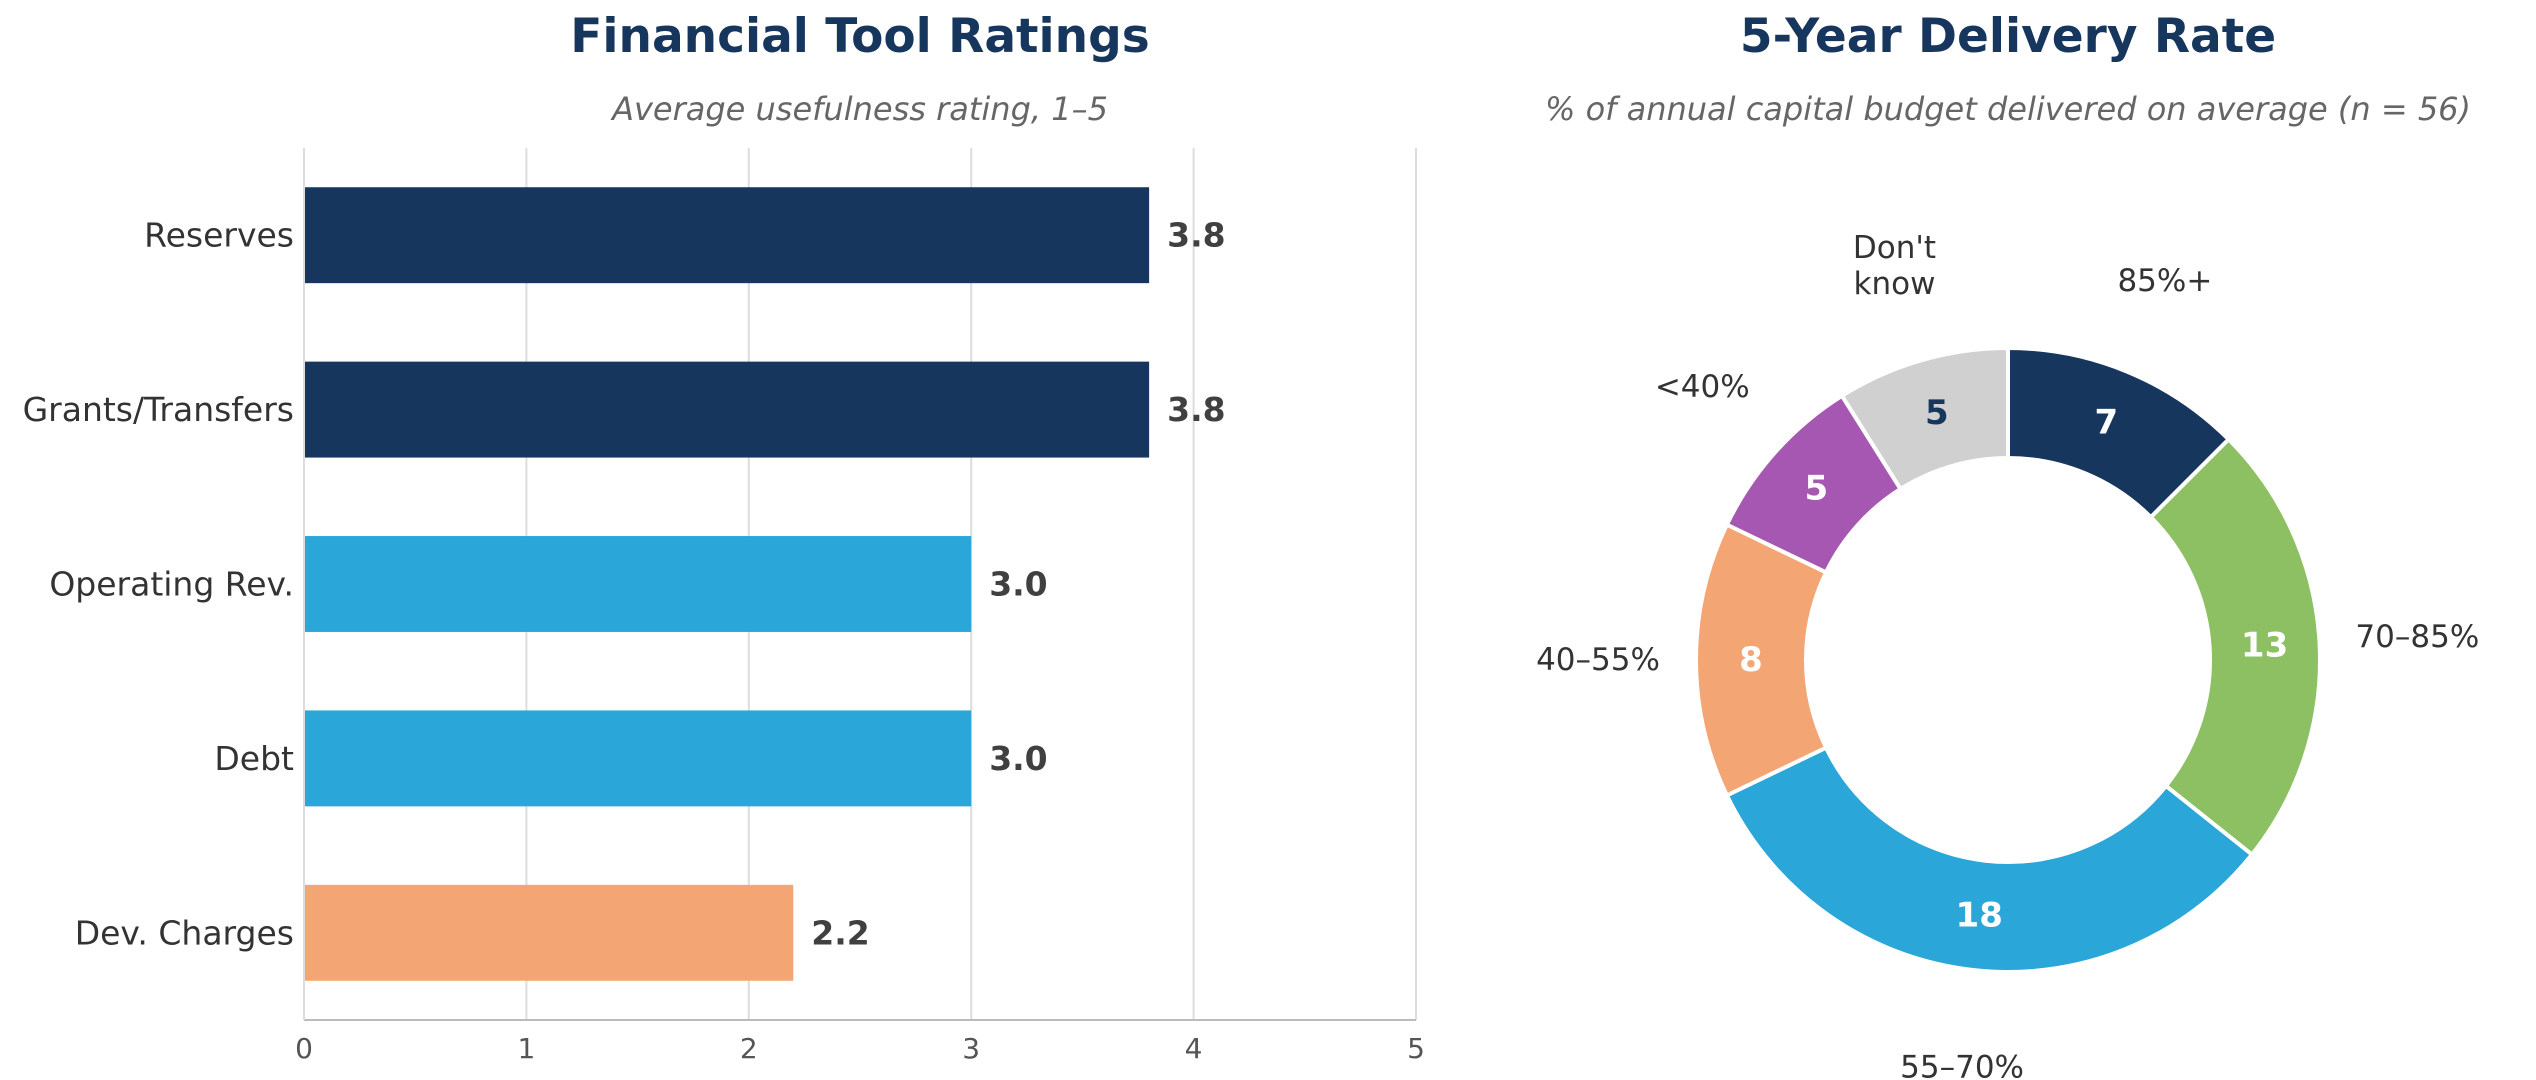 This screenshot has width=2536, height=1080. Describe the element at coordinates (2417, 637) in the screenshot. I see `slice-label-70-85: 70–85%` at that location.